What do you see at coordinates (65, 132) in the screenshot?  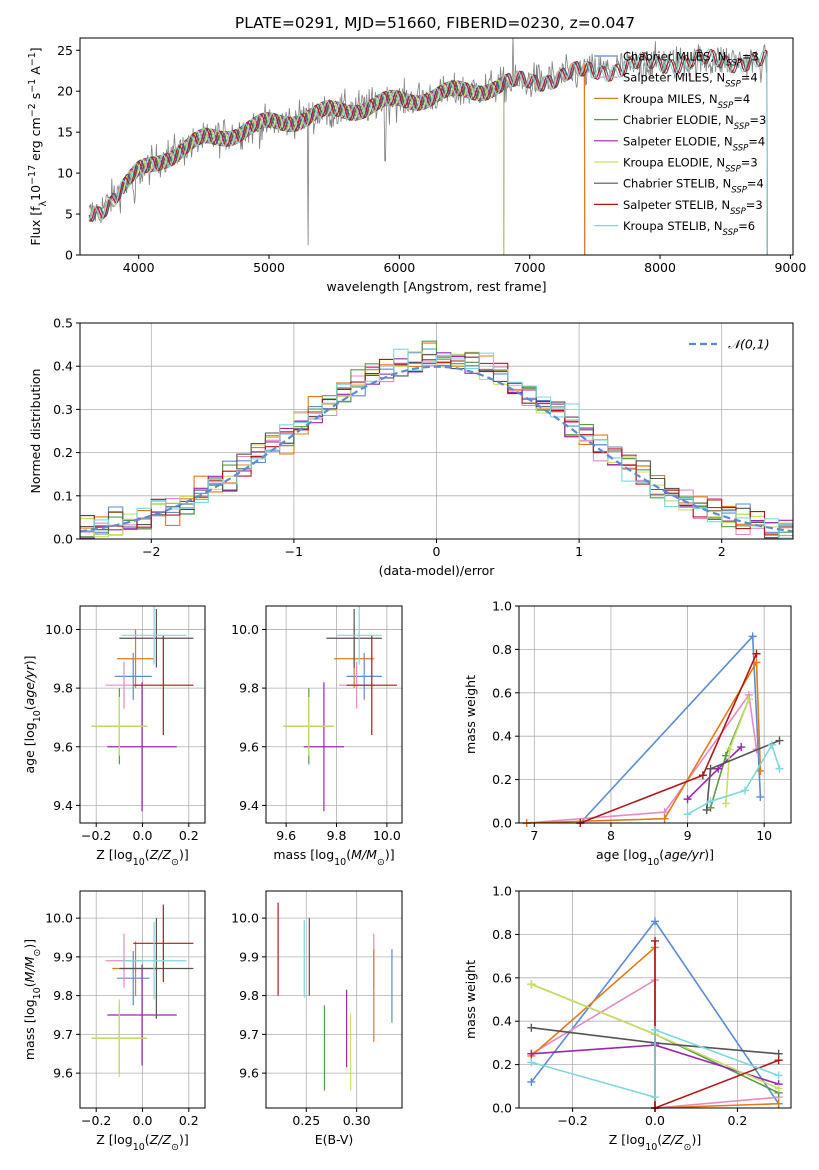 I see `y-tick-label: 15` at bounding box center [65, 132].